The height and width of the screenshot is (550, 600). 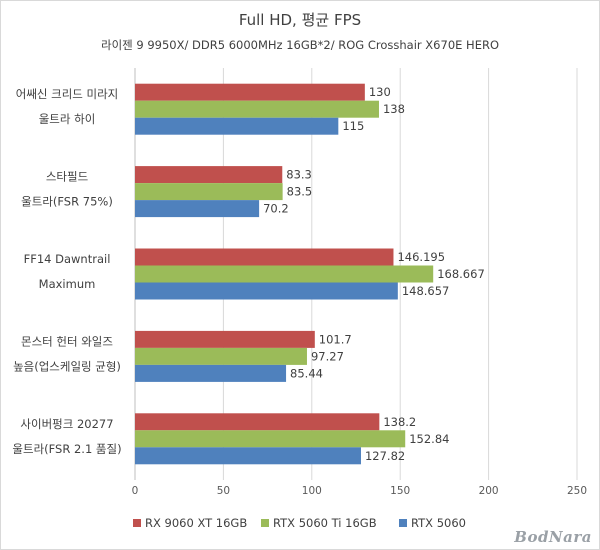 What do you see at coordinates (577, 491) in the screenshot?
I see `x-tick-label: 250` at bounding box center [577, 491].